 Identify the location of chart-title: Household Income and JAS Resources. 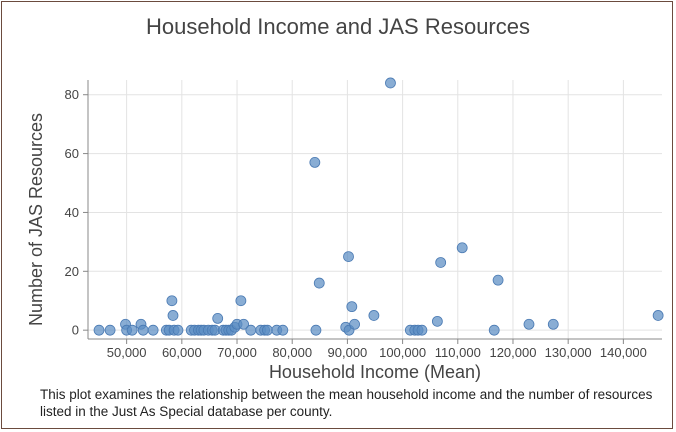
(338, 26).